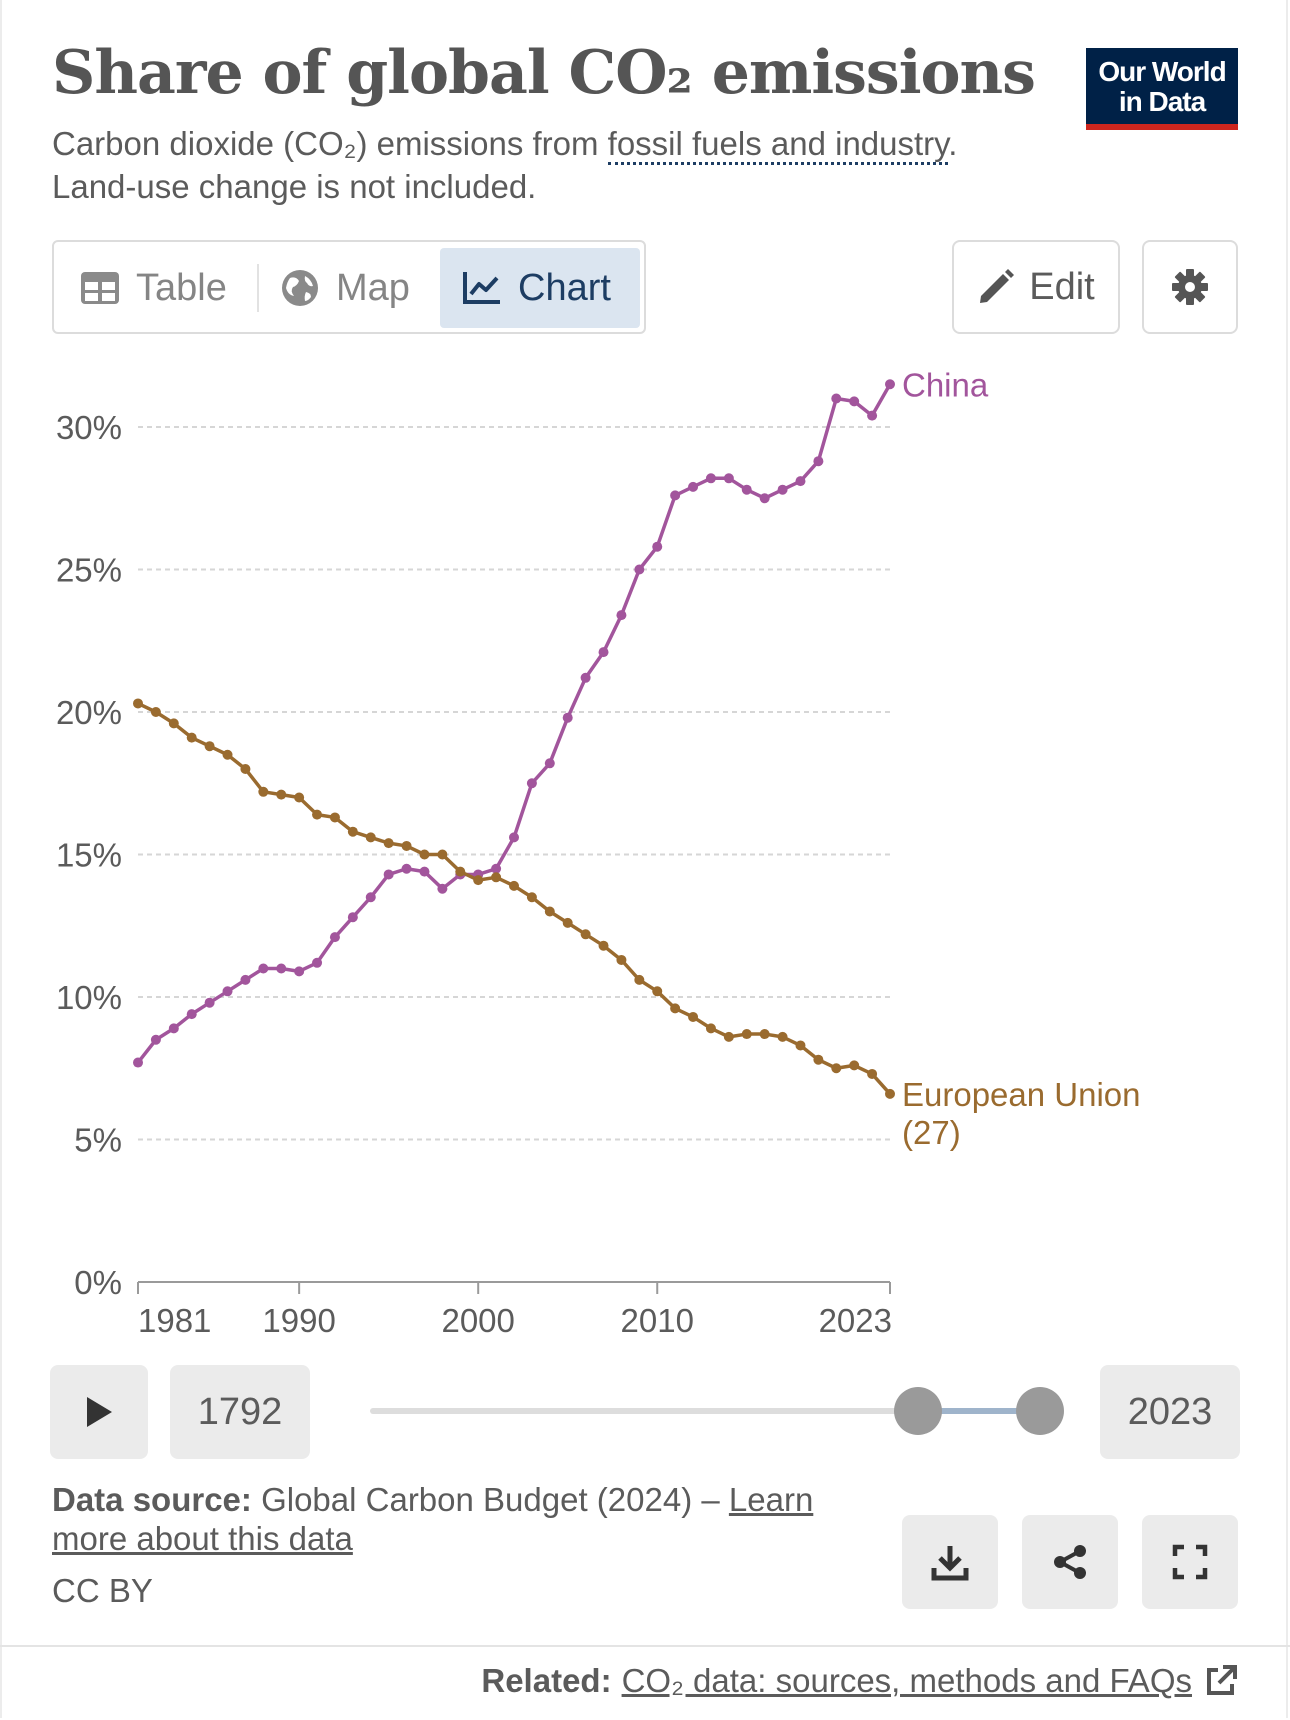 The width and height of the screenshot is (1290, 1720). I want to click on fullscreen-button, so click(1190, 1562).